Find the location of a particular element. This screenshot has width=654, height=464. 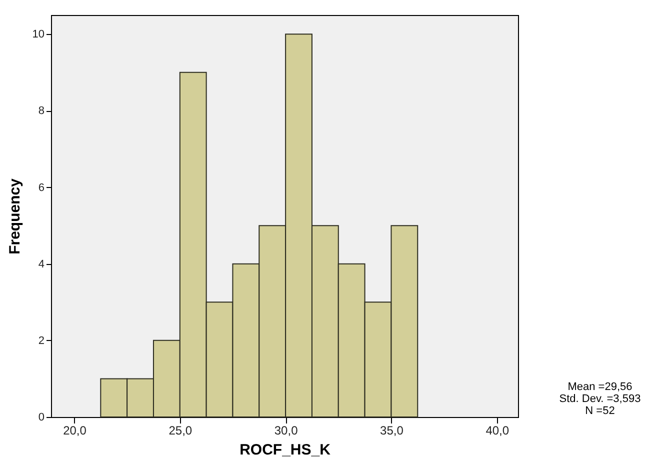

text: Mean =29,56 is located at coordinates (600, 387).